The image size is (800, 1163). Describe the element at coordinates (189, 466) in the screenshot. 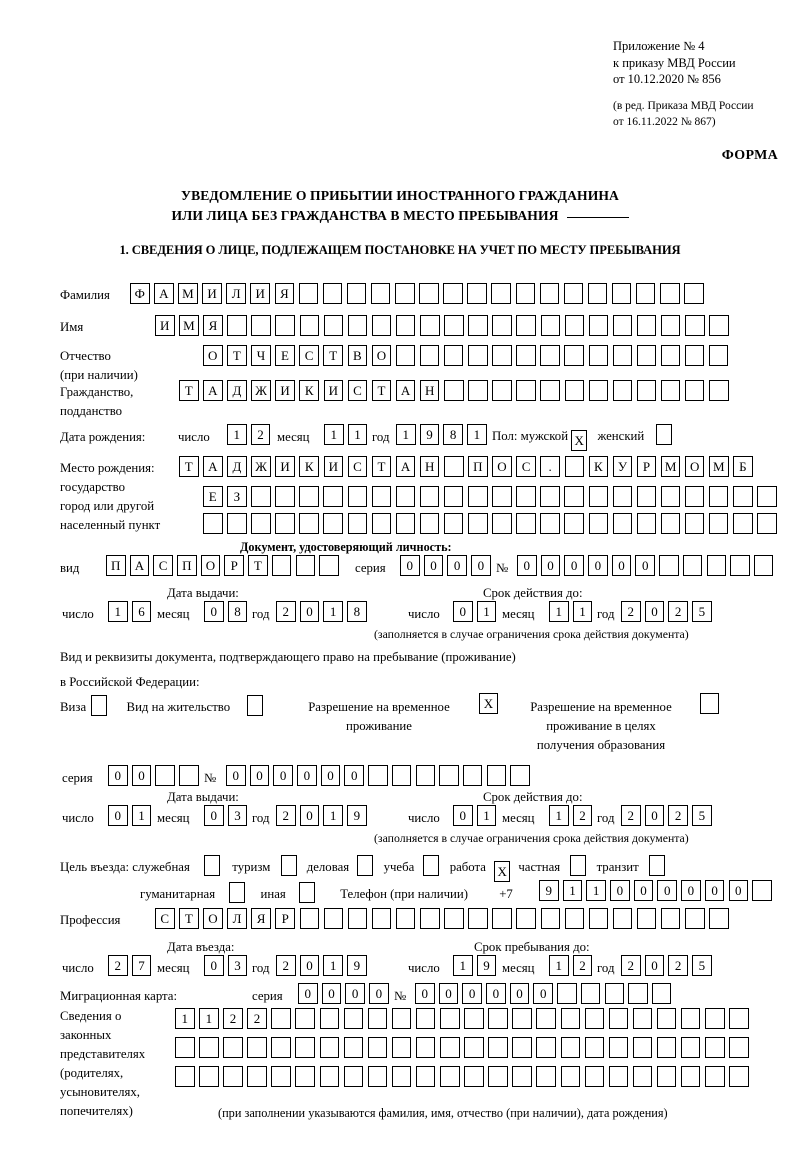

I see `birth-country-cells-1: Т` at that location.